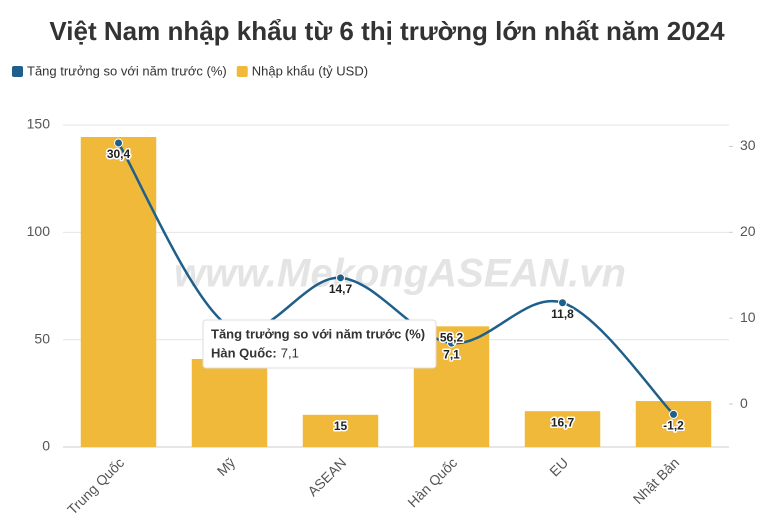 Image resolution: width=775 pixels, height=526 pixels. I want to click on y-tick-label: 150, so click(39, 124).